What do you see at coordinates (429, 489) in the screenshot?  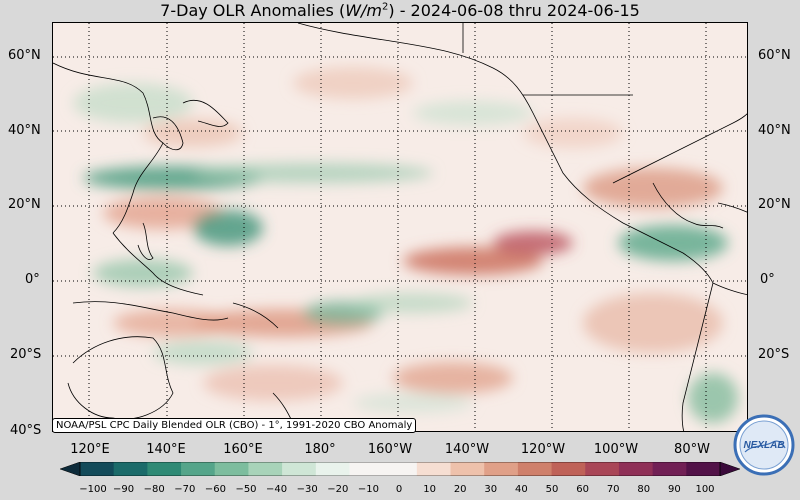 I see `colorbar-tick-label: 10` at bounding box center [429, 489].